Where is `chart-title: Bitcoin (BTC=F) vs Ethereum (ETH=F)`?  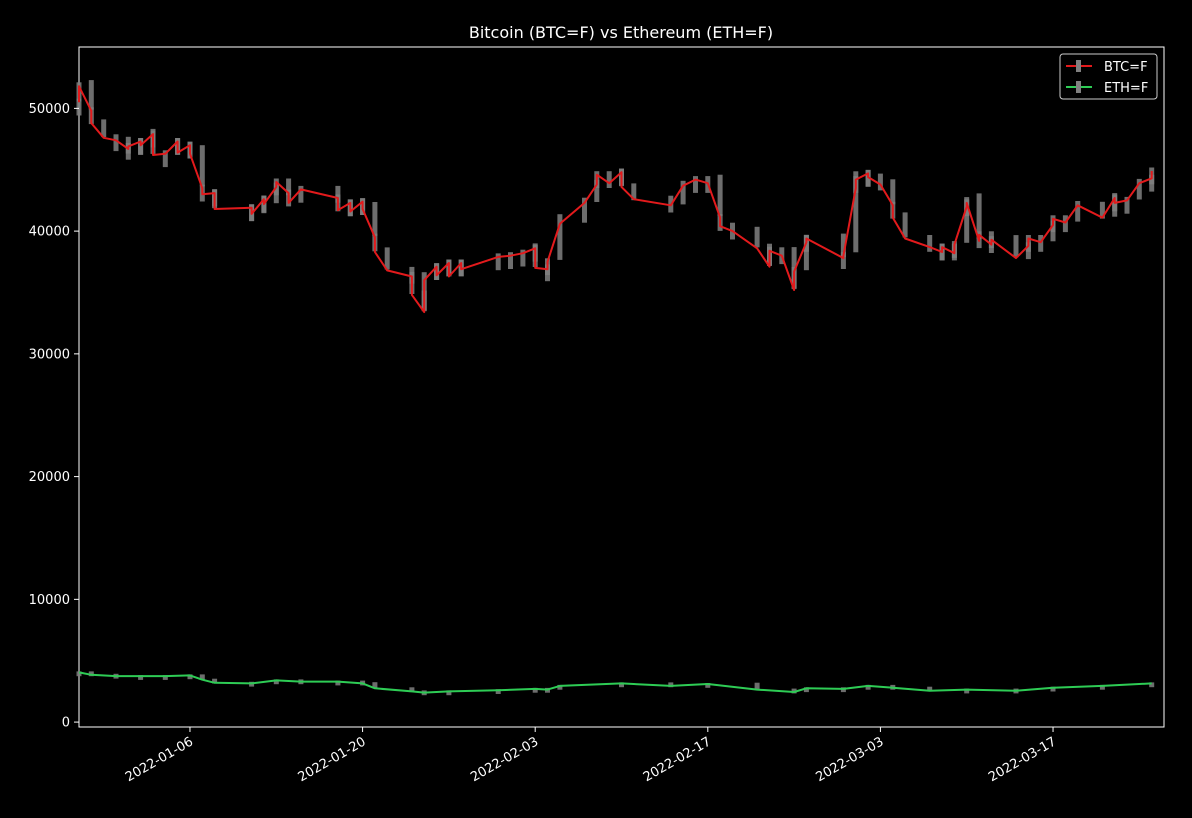
chart-title: Bitcoin (BTC=F) vs Ethereum (ETH=F) is located at coordinates (621, 32).